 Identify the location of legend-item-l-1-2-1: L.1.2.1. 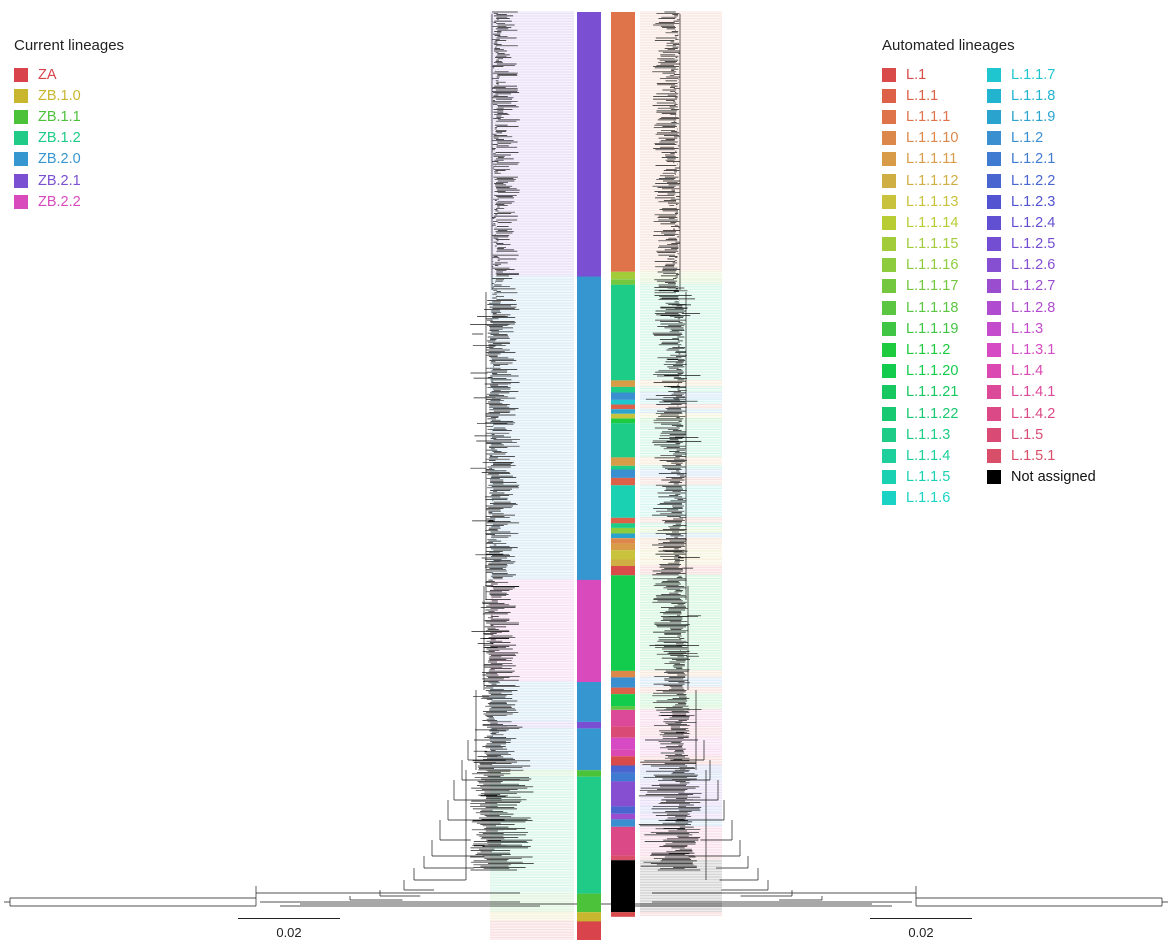
(1077, 159).